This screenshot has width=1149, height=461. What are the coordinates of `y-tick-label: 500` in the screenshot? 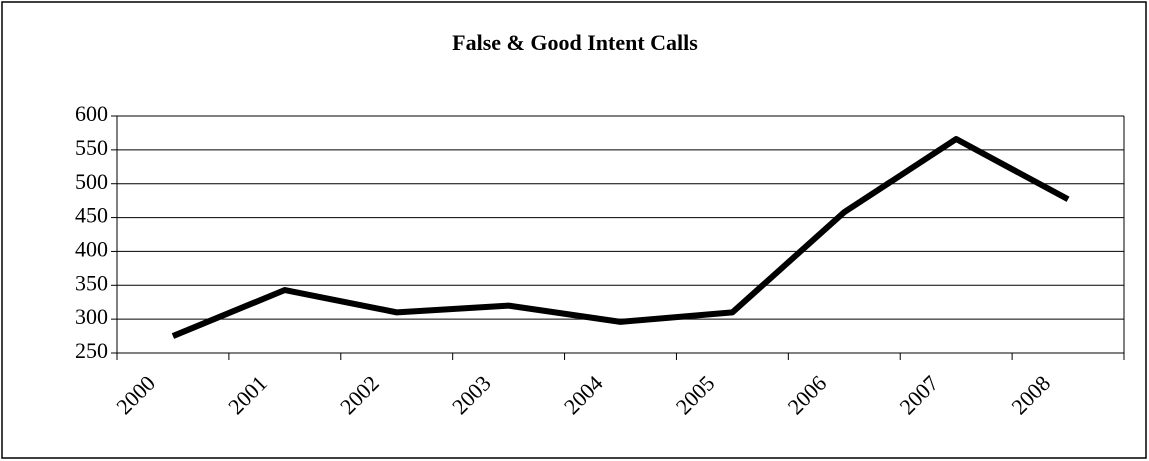 It's located at (91, 181).